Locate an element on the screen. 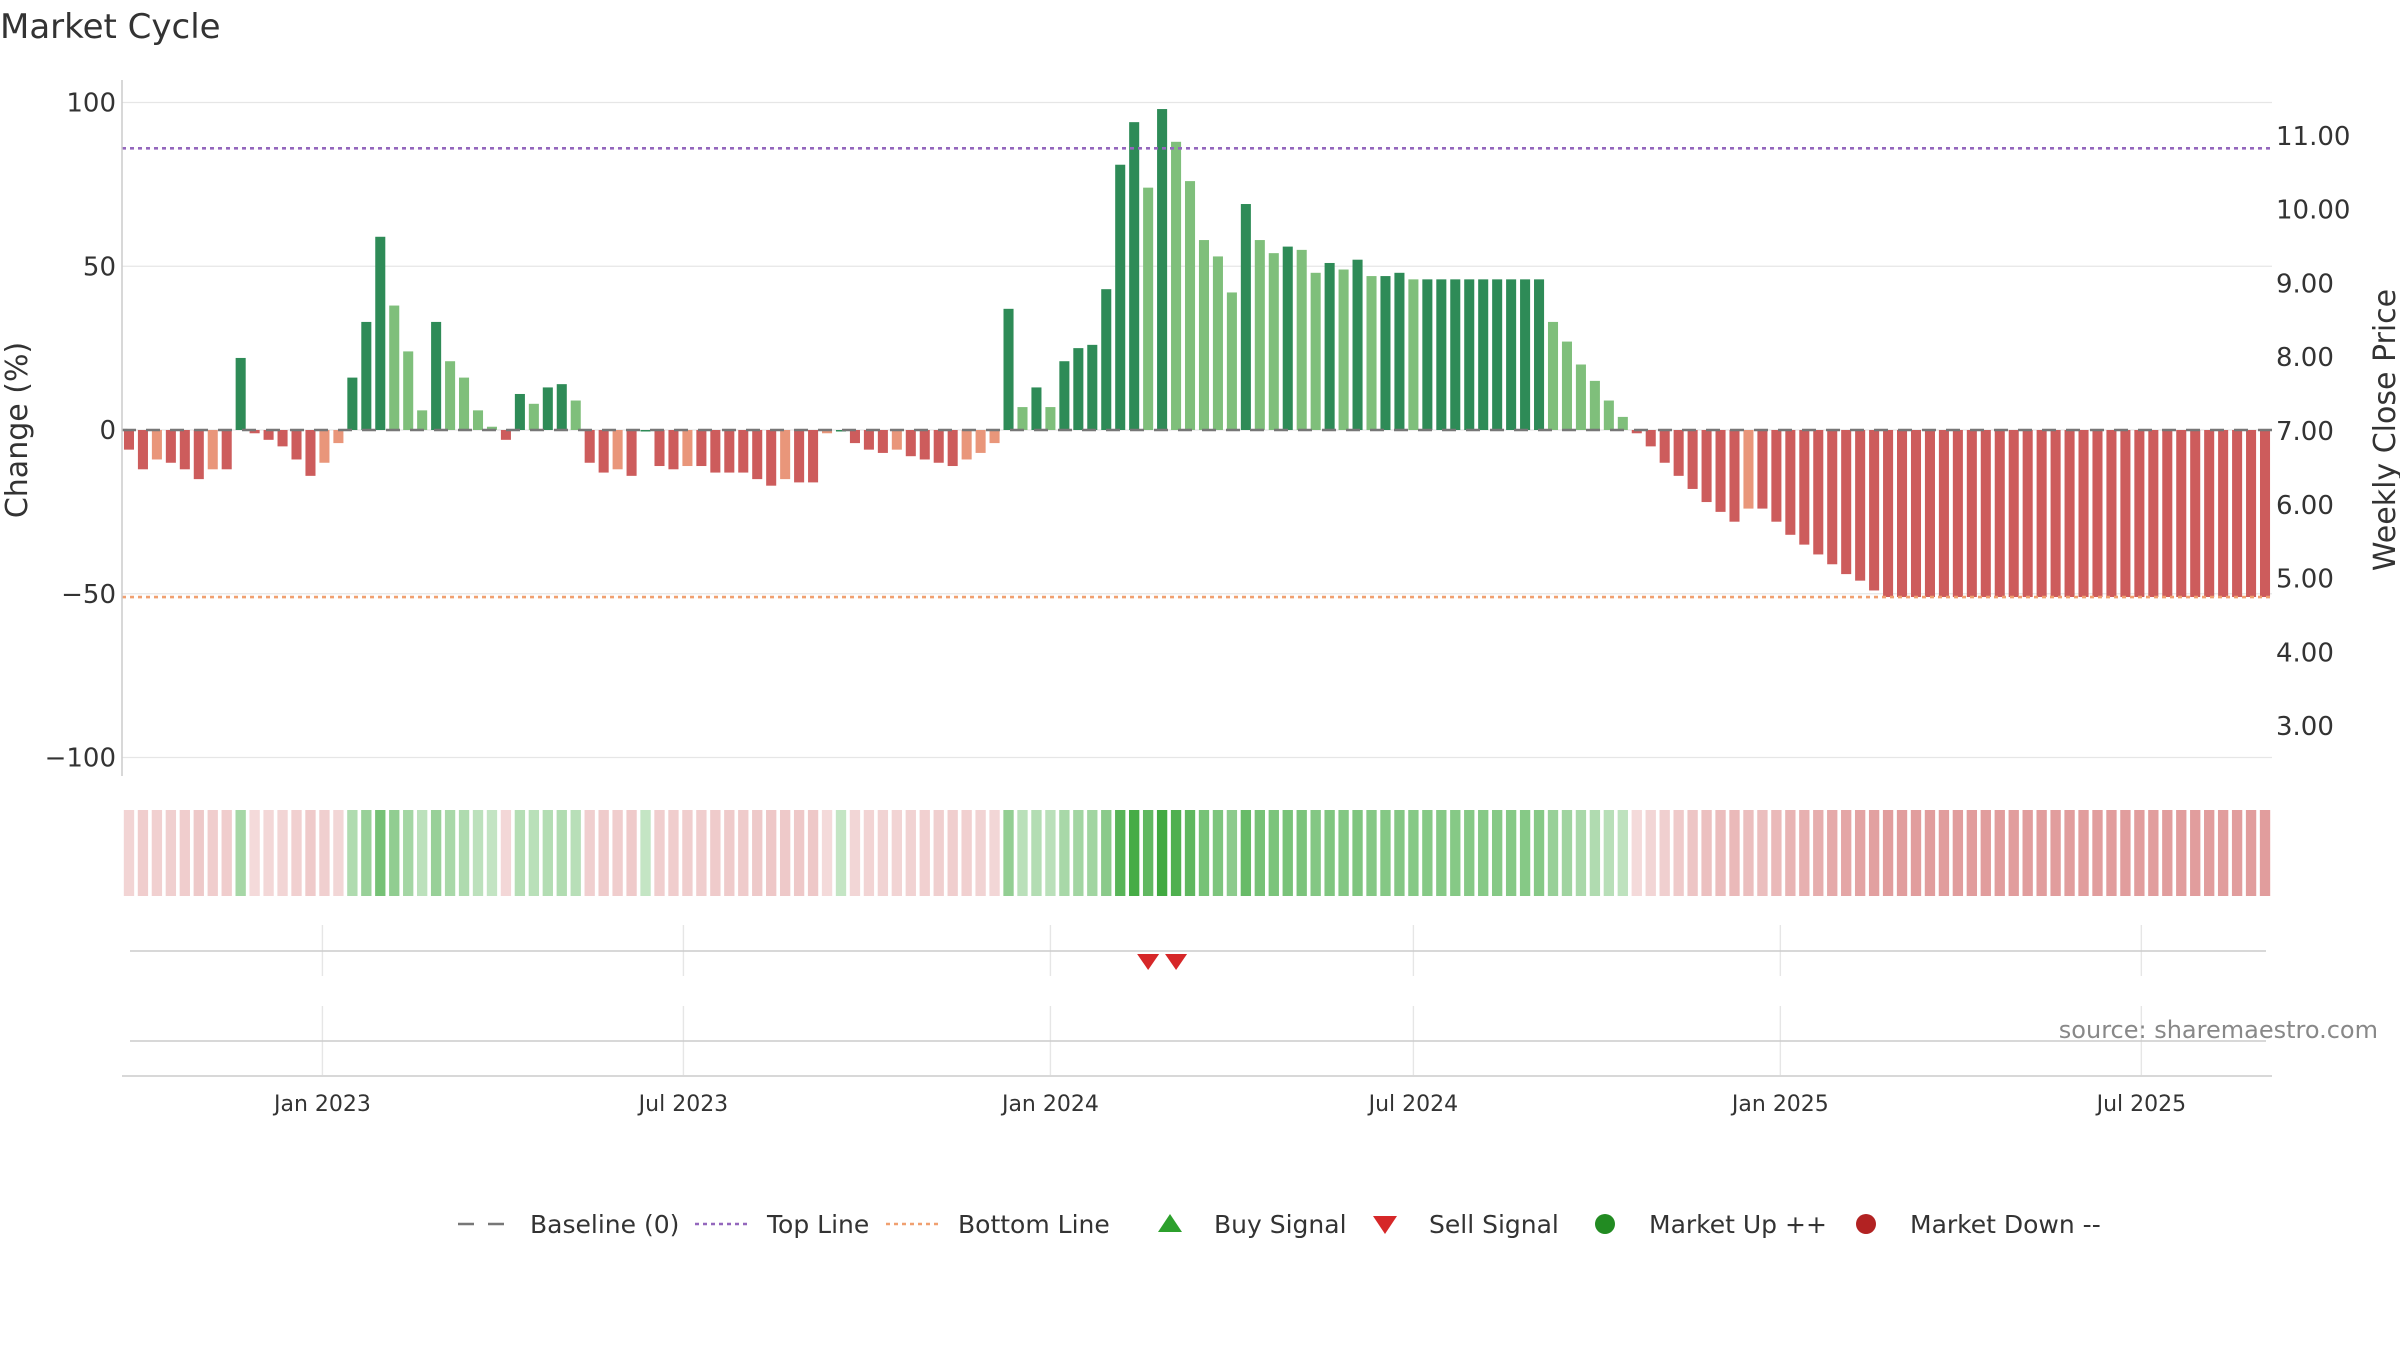 This screenshot has height=1354, width=2400. y-tick-label: 100 is located at coordinates (91, 104).